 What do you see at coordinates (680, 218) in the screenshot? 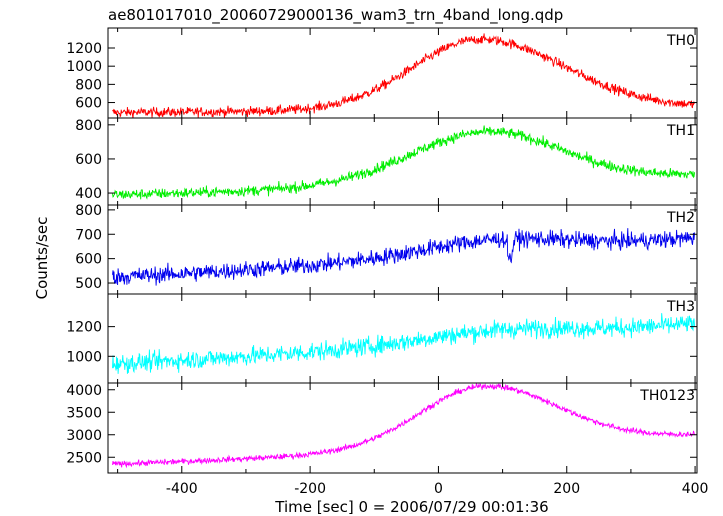
I see `series-label: TH2` at bounding box center [680, 218].